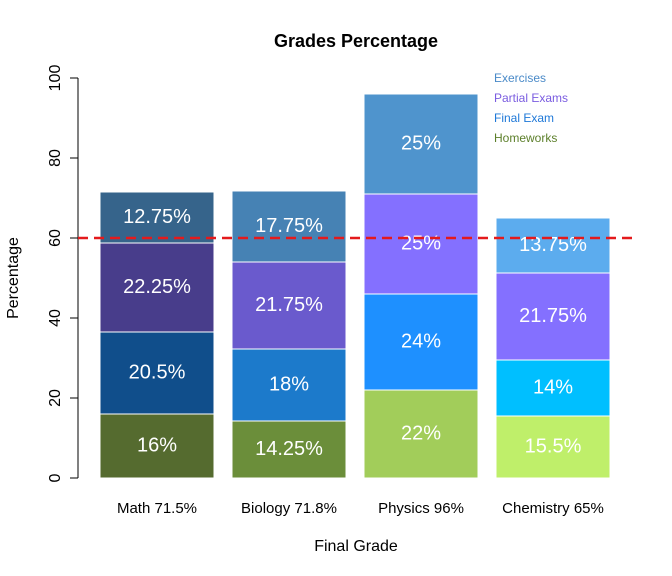 The image size is (672, 576). What do you see at coordinates (55, 238) in the screenshot?
I see `y-tick-label: 60` at bounding box center [55, 238].